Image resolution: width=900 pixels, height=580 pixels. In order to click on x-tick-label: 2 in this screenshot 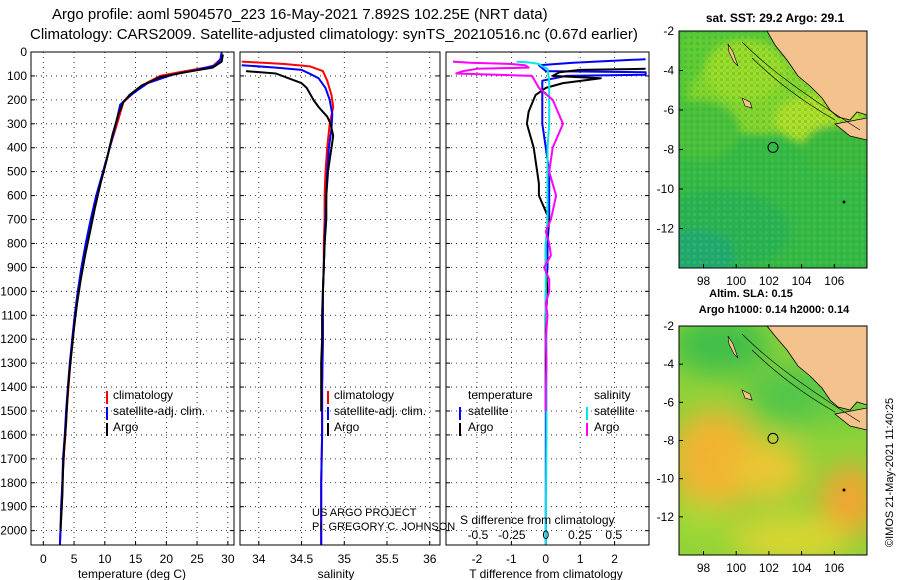, I will do `click(614, 559)`.